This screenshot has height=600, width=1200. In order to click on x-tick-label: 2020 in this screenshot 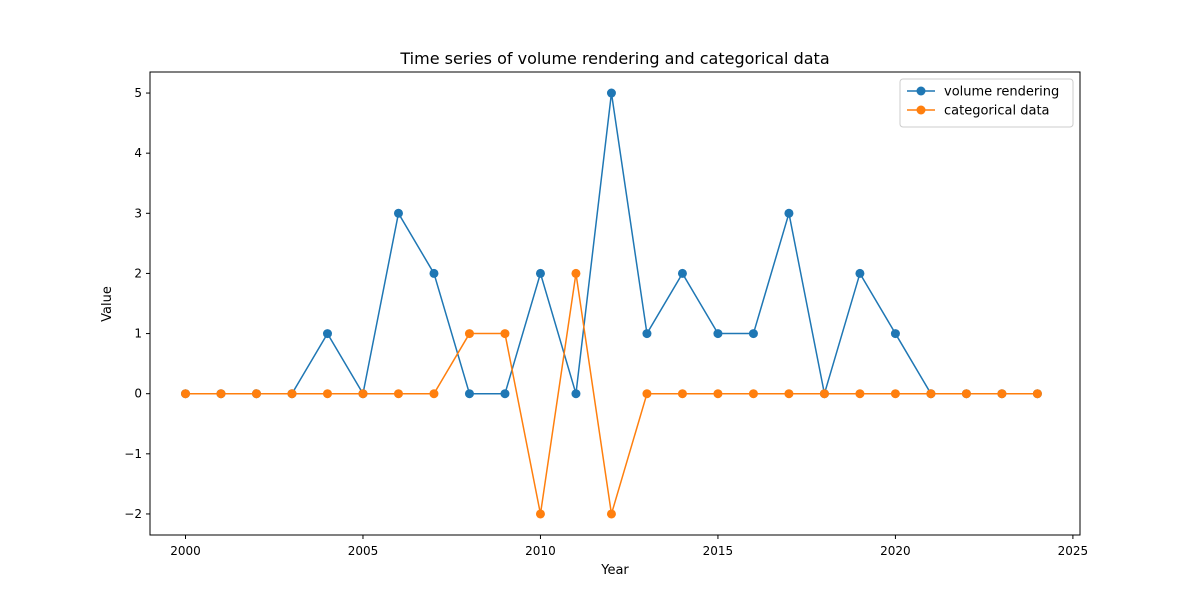, I will do `click(895, 551)`.